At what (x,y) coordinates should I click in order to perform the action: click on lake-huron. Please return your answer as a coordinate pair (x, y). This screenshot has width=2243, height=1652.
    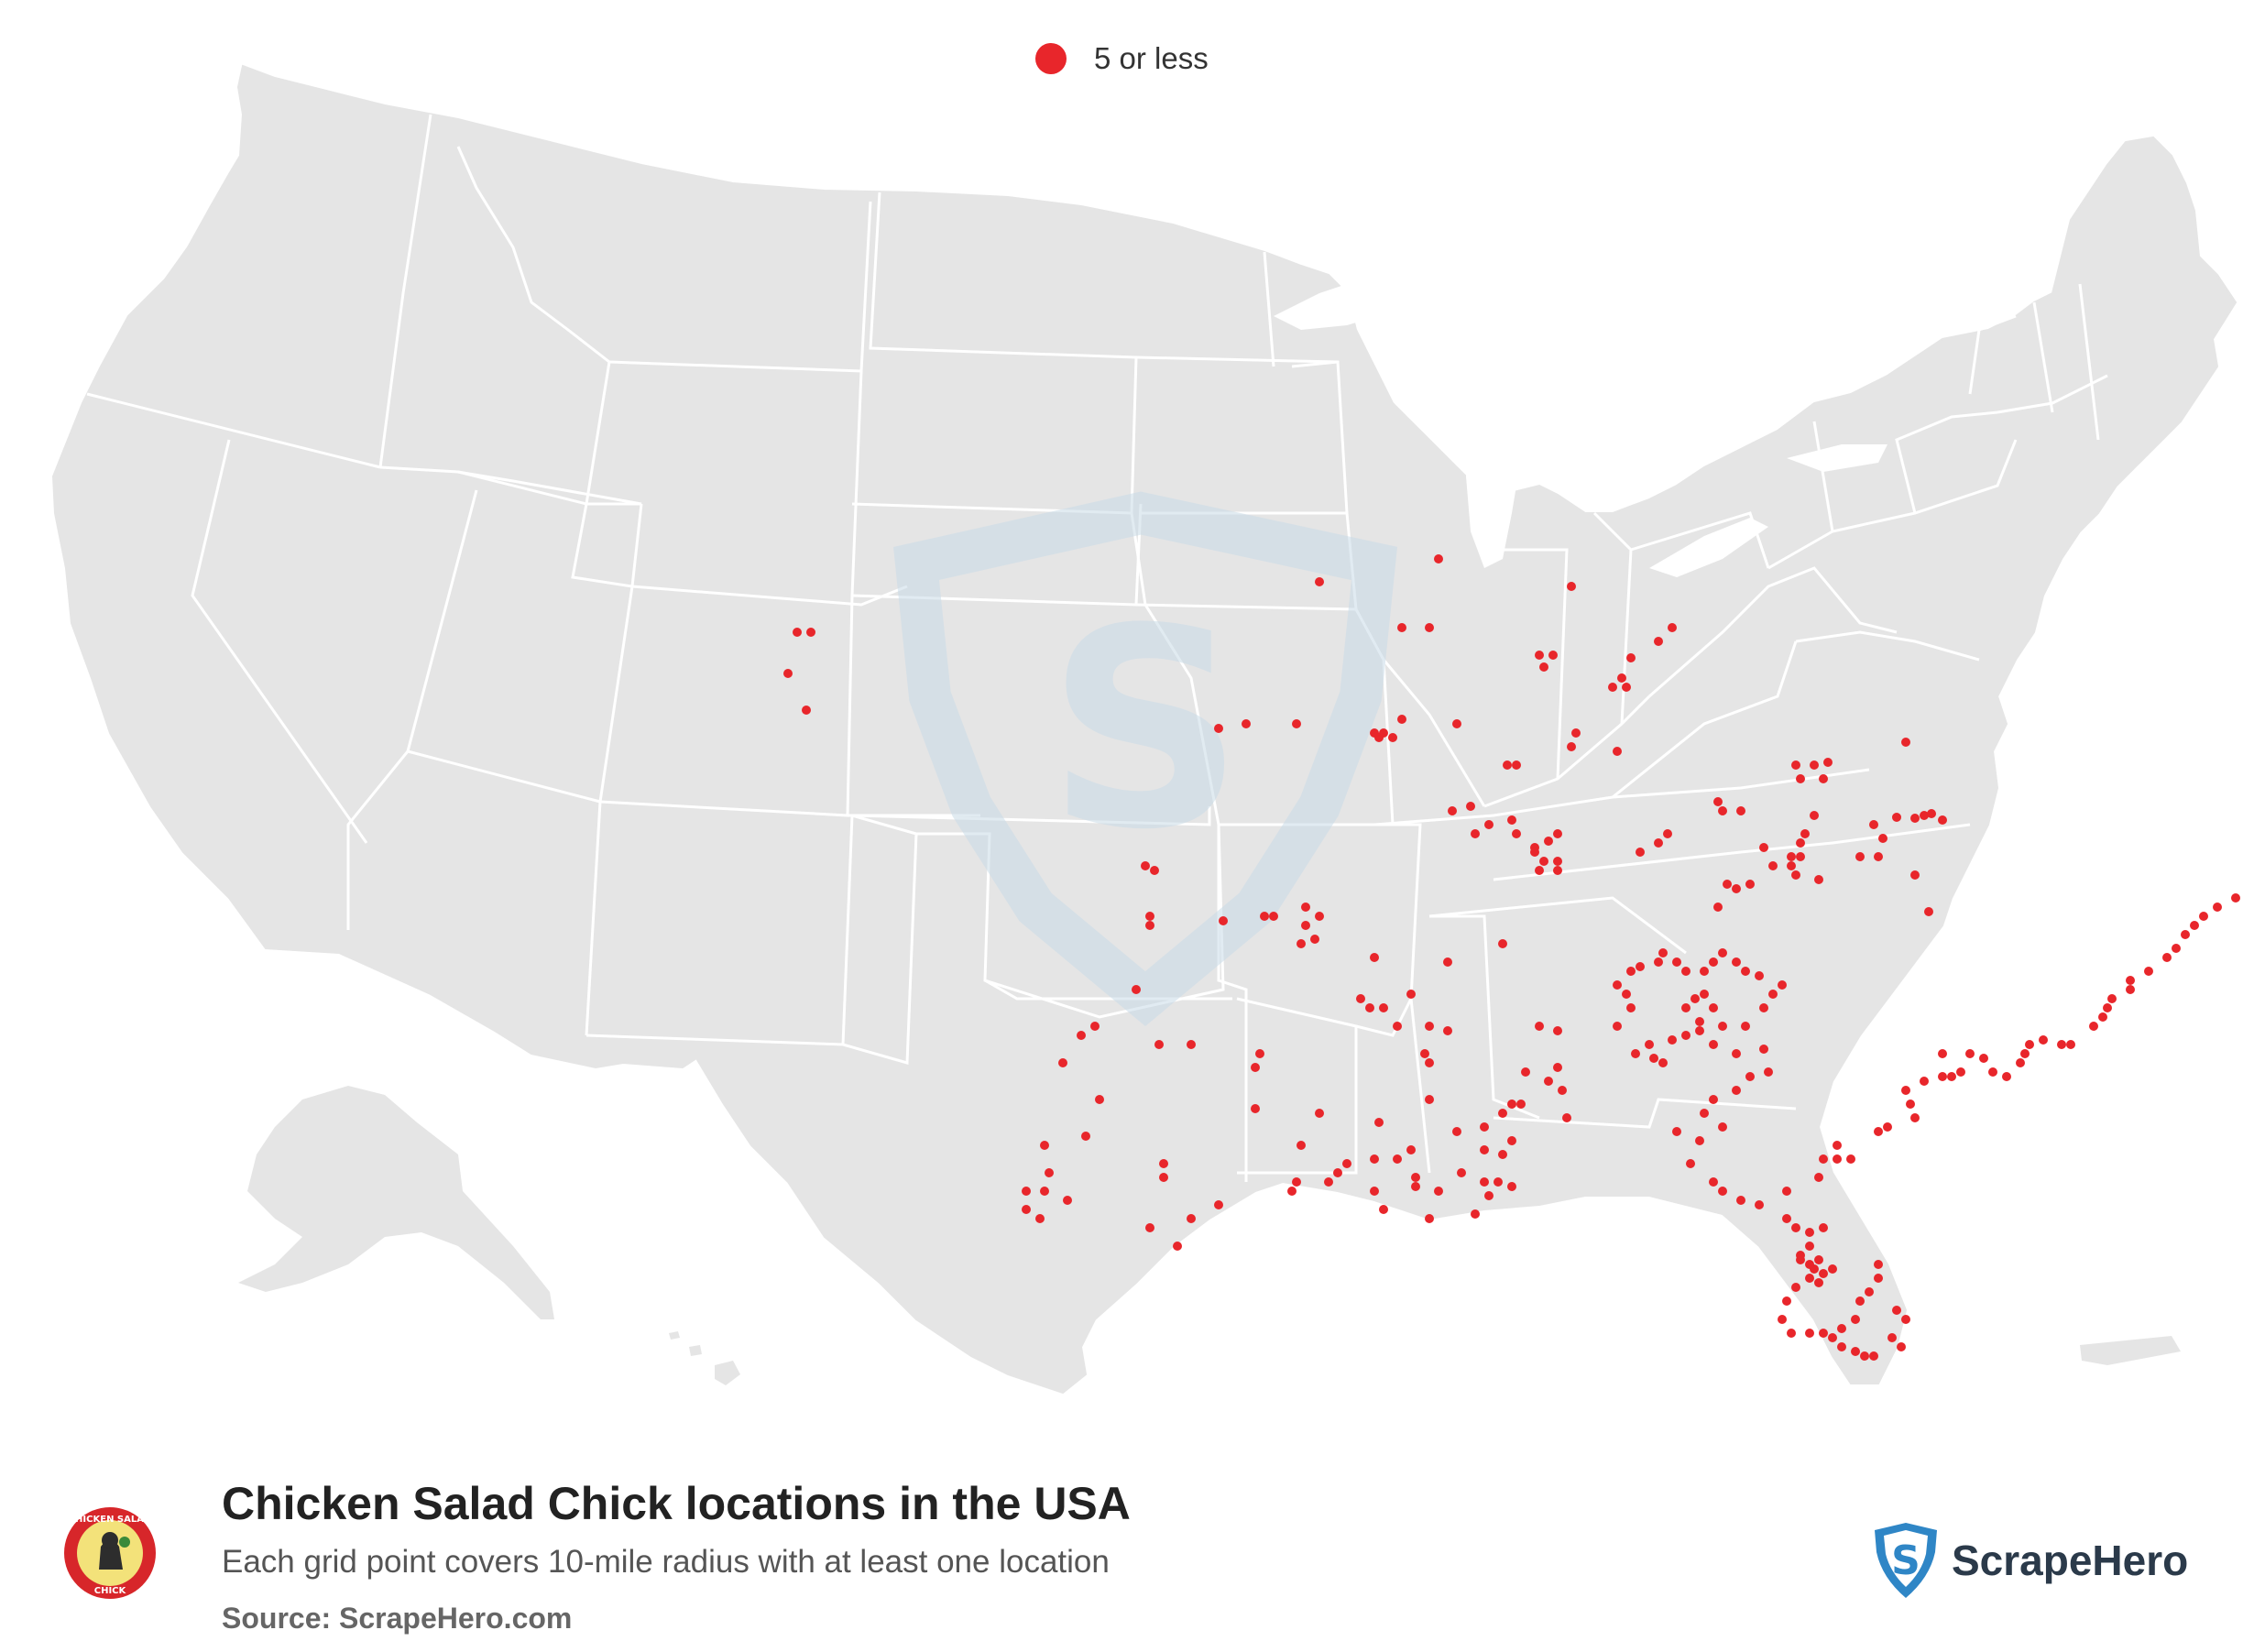
    Looking at the image, I should click on (1608, 407).